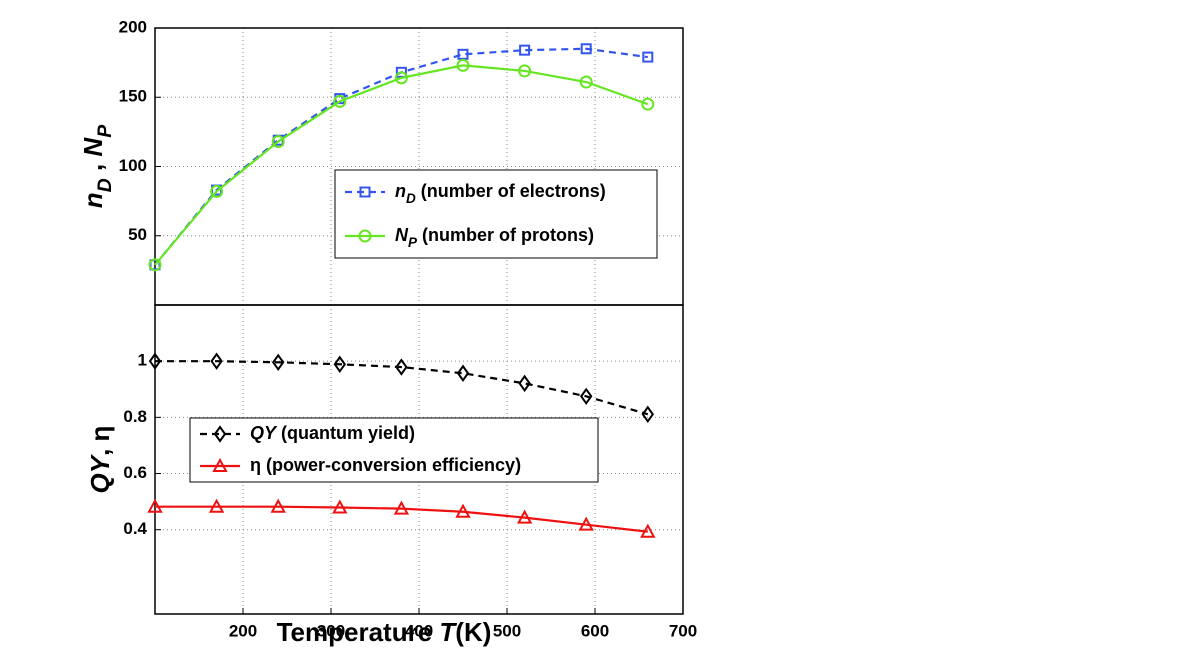 This screenshot has width=1199, height=654. I want to click on y-tick-label: 100, so click(133, 165).